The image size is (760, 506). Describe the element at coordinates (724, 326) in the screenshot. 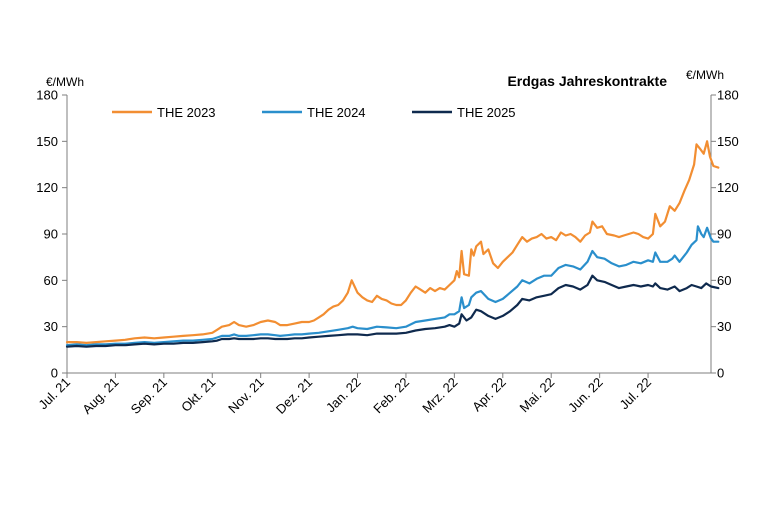

I see `y-tick-label-right: 30` at that location.